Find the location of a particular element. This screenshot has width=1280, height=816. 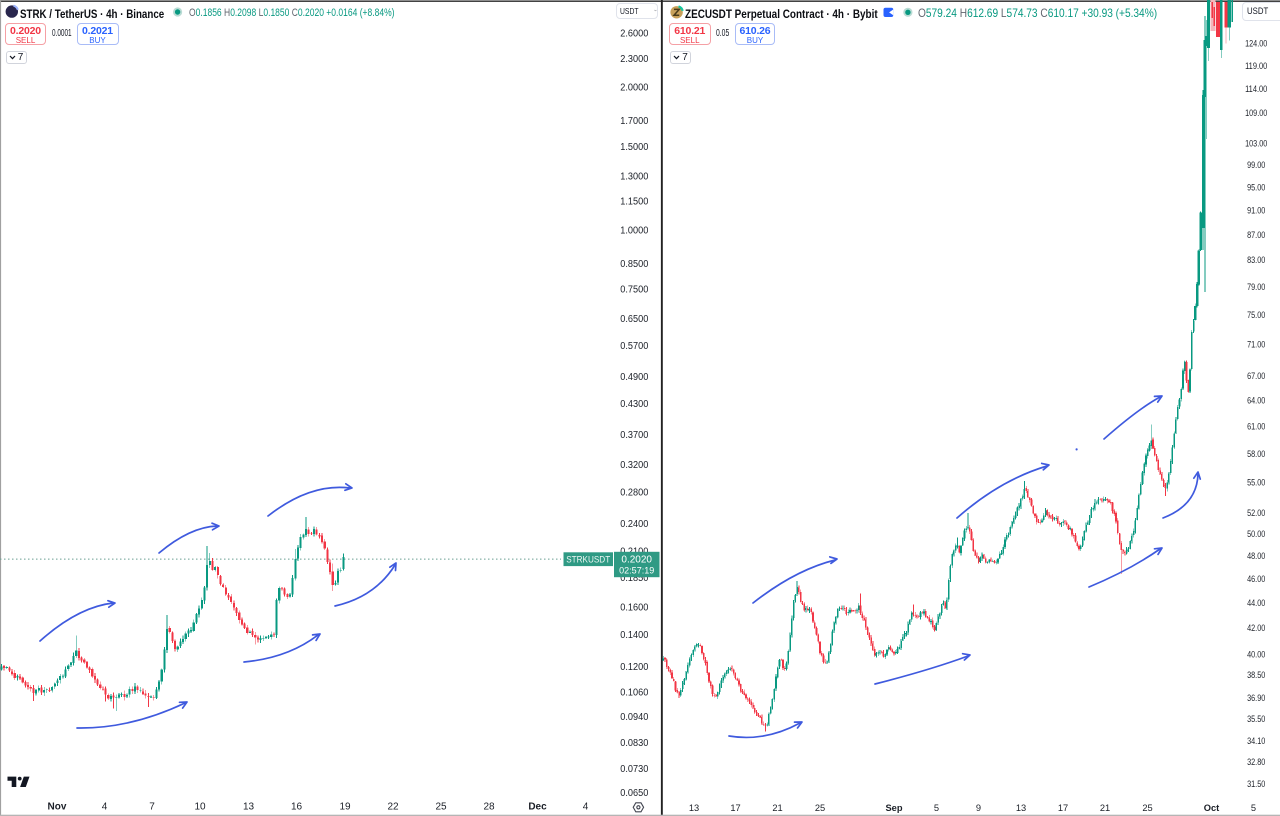

svg-text: 35.50 is located at coordinates (1256, 719).